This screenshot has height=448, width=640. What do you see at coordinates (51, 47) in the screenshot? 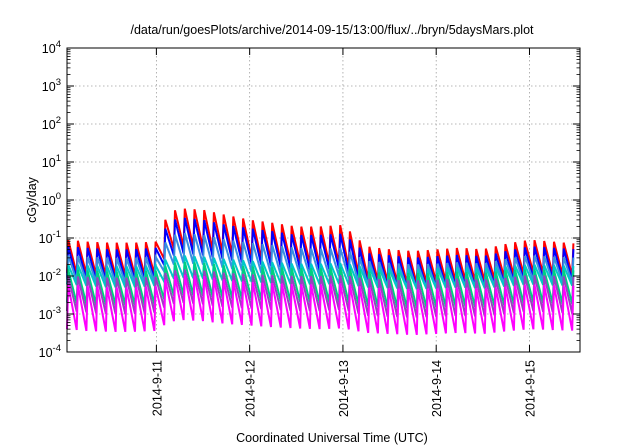
I see `y-tick-label: 10⁴` at bounding box center [51, 47].